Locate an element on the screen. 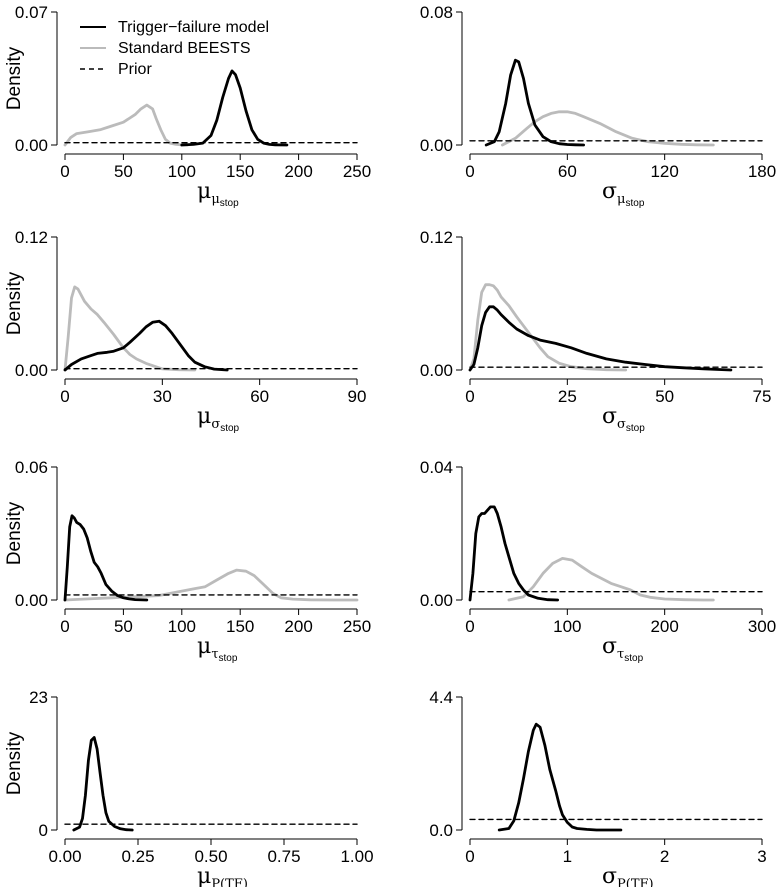  x-axis-label: μτstop is located at coordinates (217, 649).